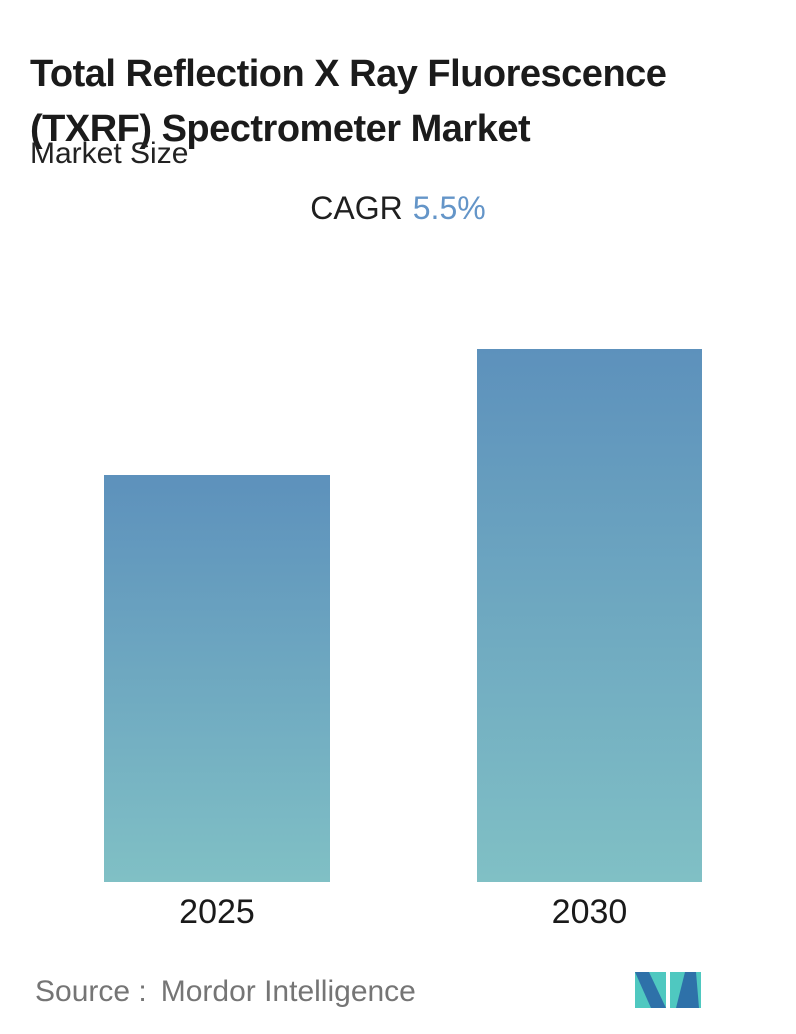 The image size is (796, 1034). Describe the element at coordinates (668, 990) in the screenshot. I see `mordor-intelligence-logo` at that location.